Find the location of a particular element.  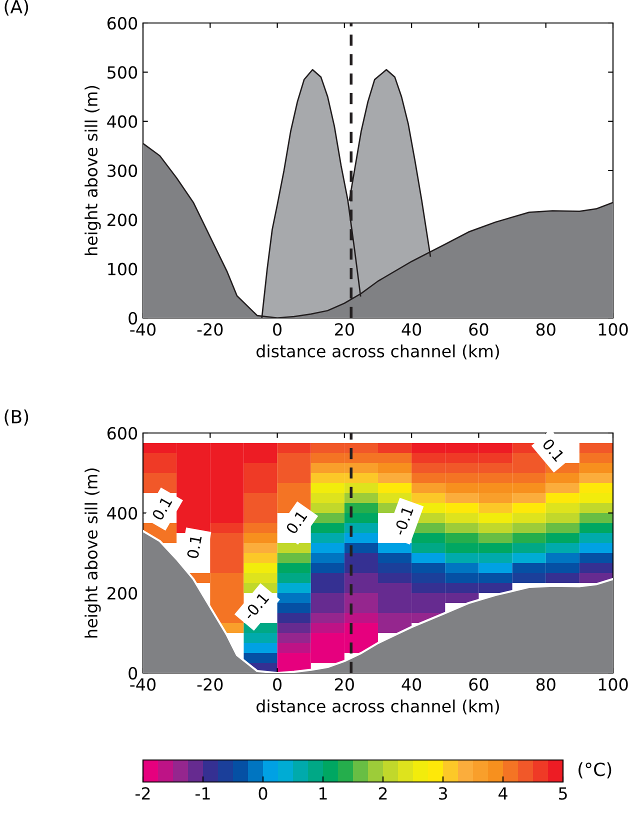

y-tick-label: 100 is located at coordinates (123, 269).